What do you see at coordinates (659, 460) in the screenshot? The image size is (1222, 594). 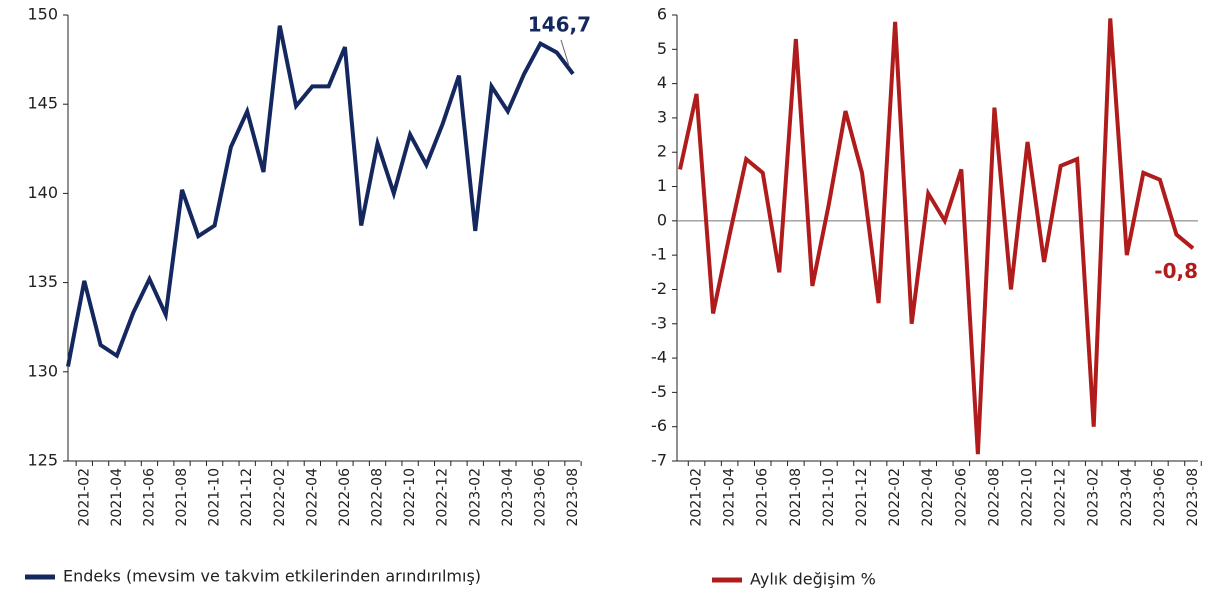 I see `y-tick-label: -7` at bounding box center [659, 460].